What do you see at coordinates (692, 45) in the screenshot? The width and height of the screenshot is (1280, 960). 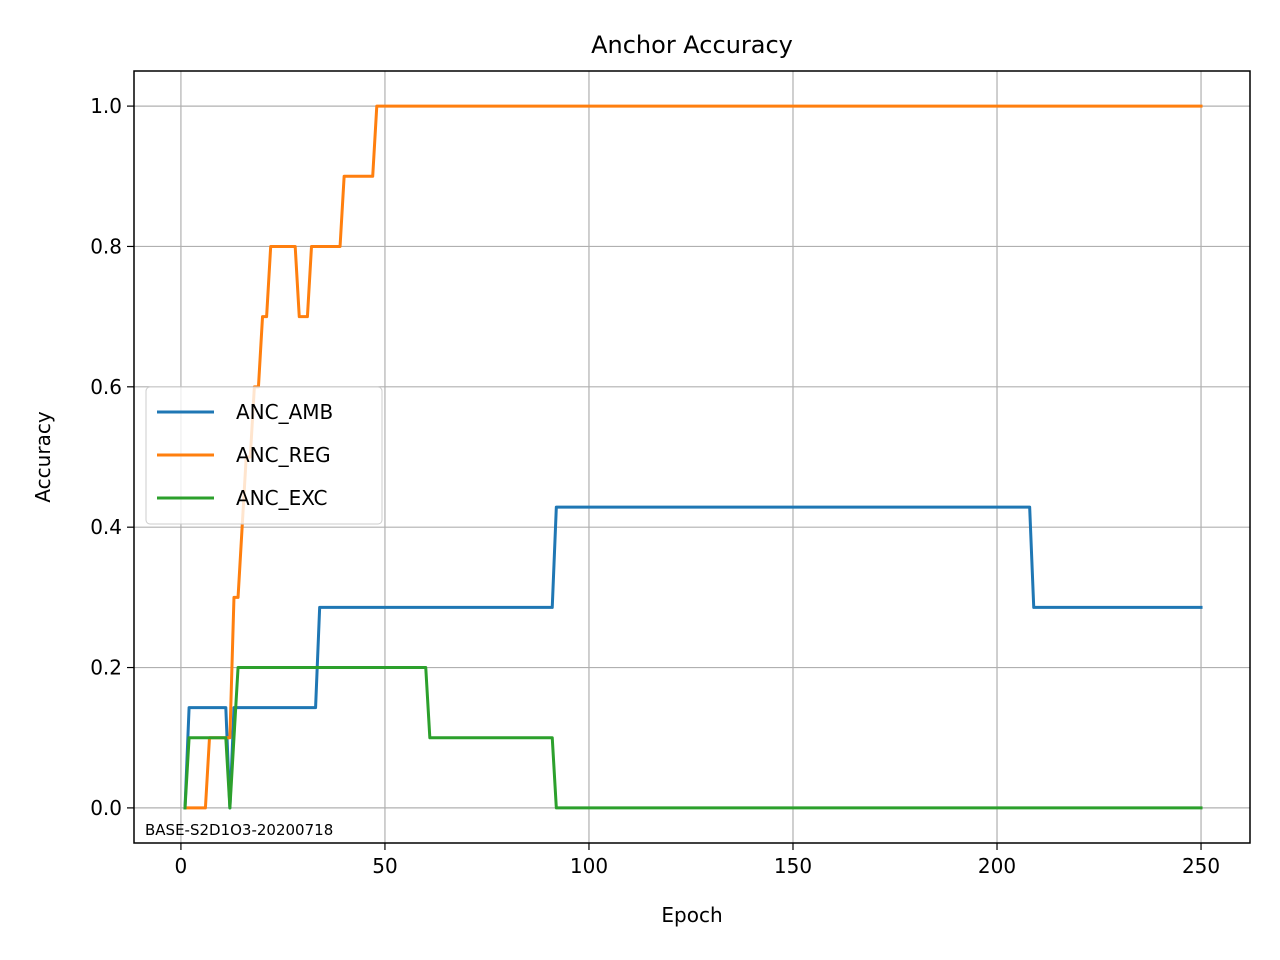 I see `chart-title: Anchor Accuracy` at bounding box center [692, 45].